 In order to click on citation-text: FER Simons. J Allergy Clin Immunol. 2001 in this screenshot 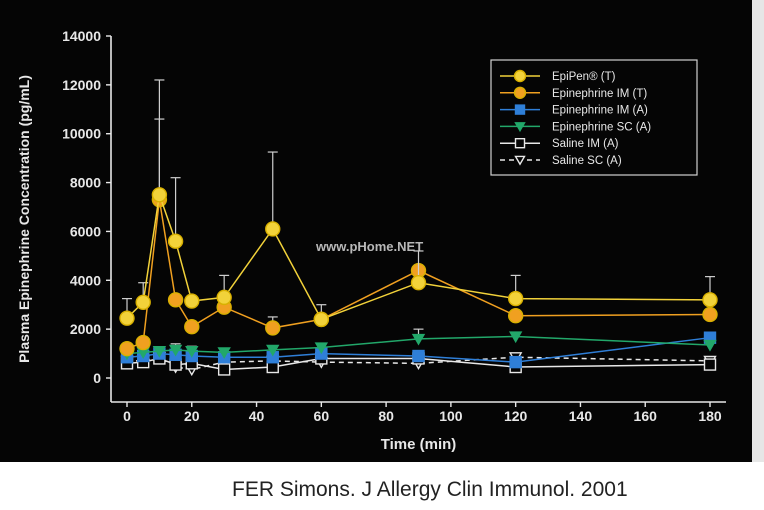, I will do `click(430, 489)`.